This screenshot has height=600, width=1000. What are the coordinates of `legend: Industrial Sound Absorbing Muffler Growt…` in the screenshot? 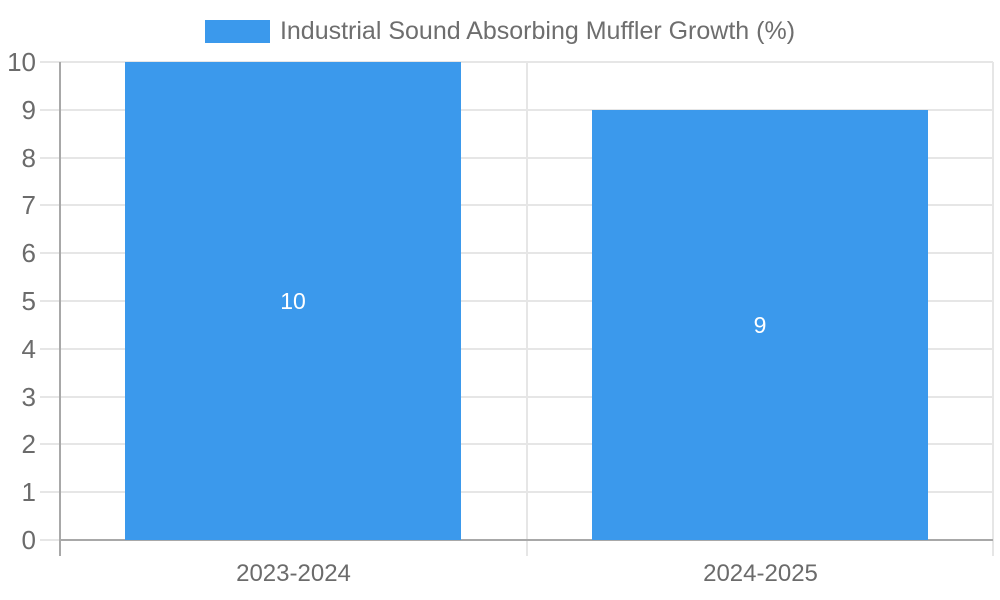 It's located at (500, 31).